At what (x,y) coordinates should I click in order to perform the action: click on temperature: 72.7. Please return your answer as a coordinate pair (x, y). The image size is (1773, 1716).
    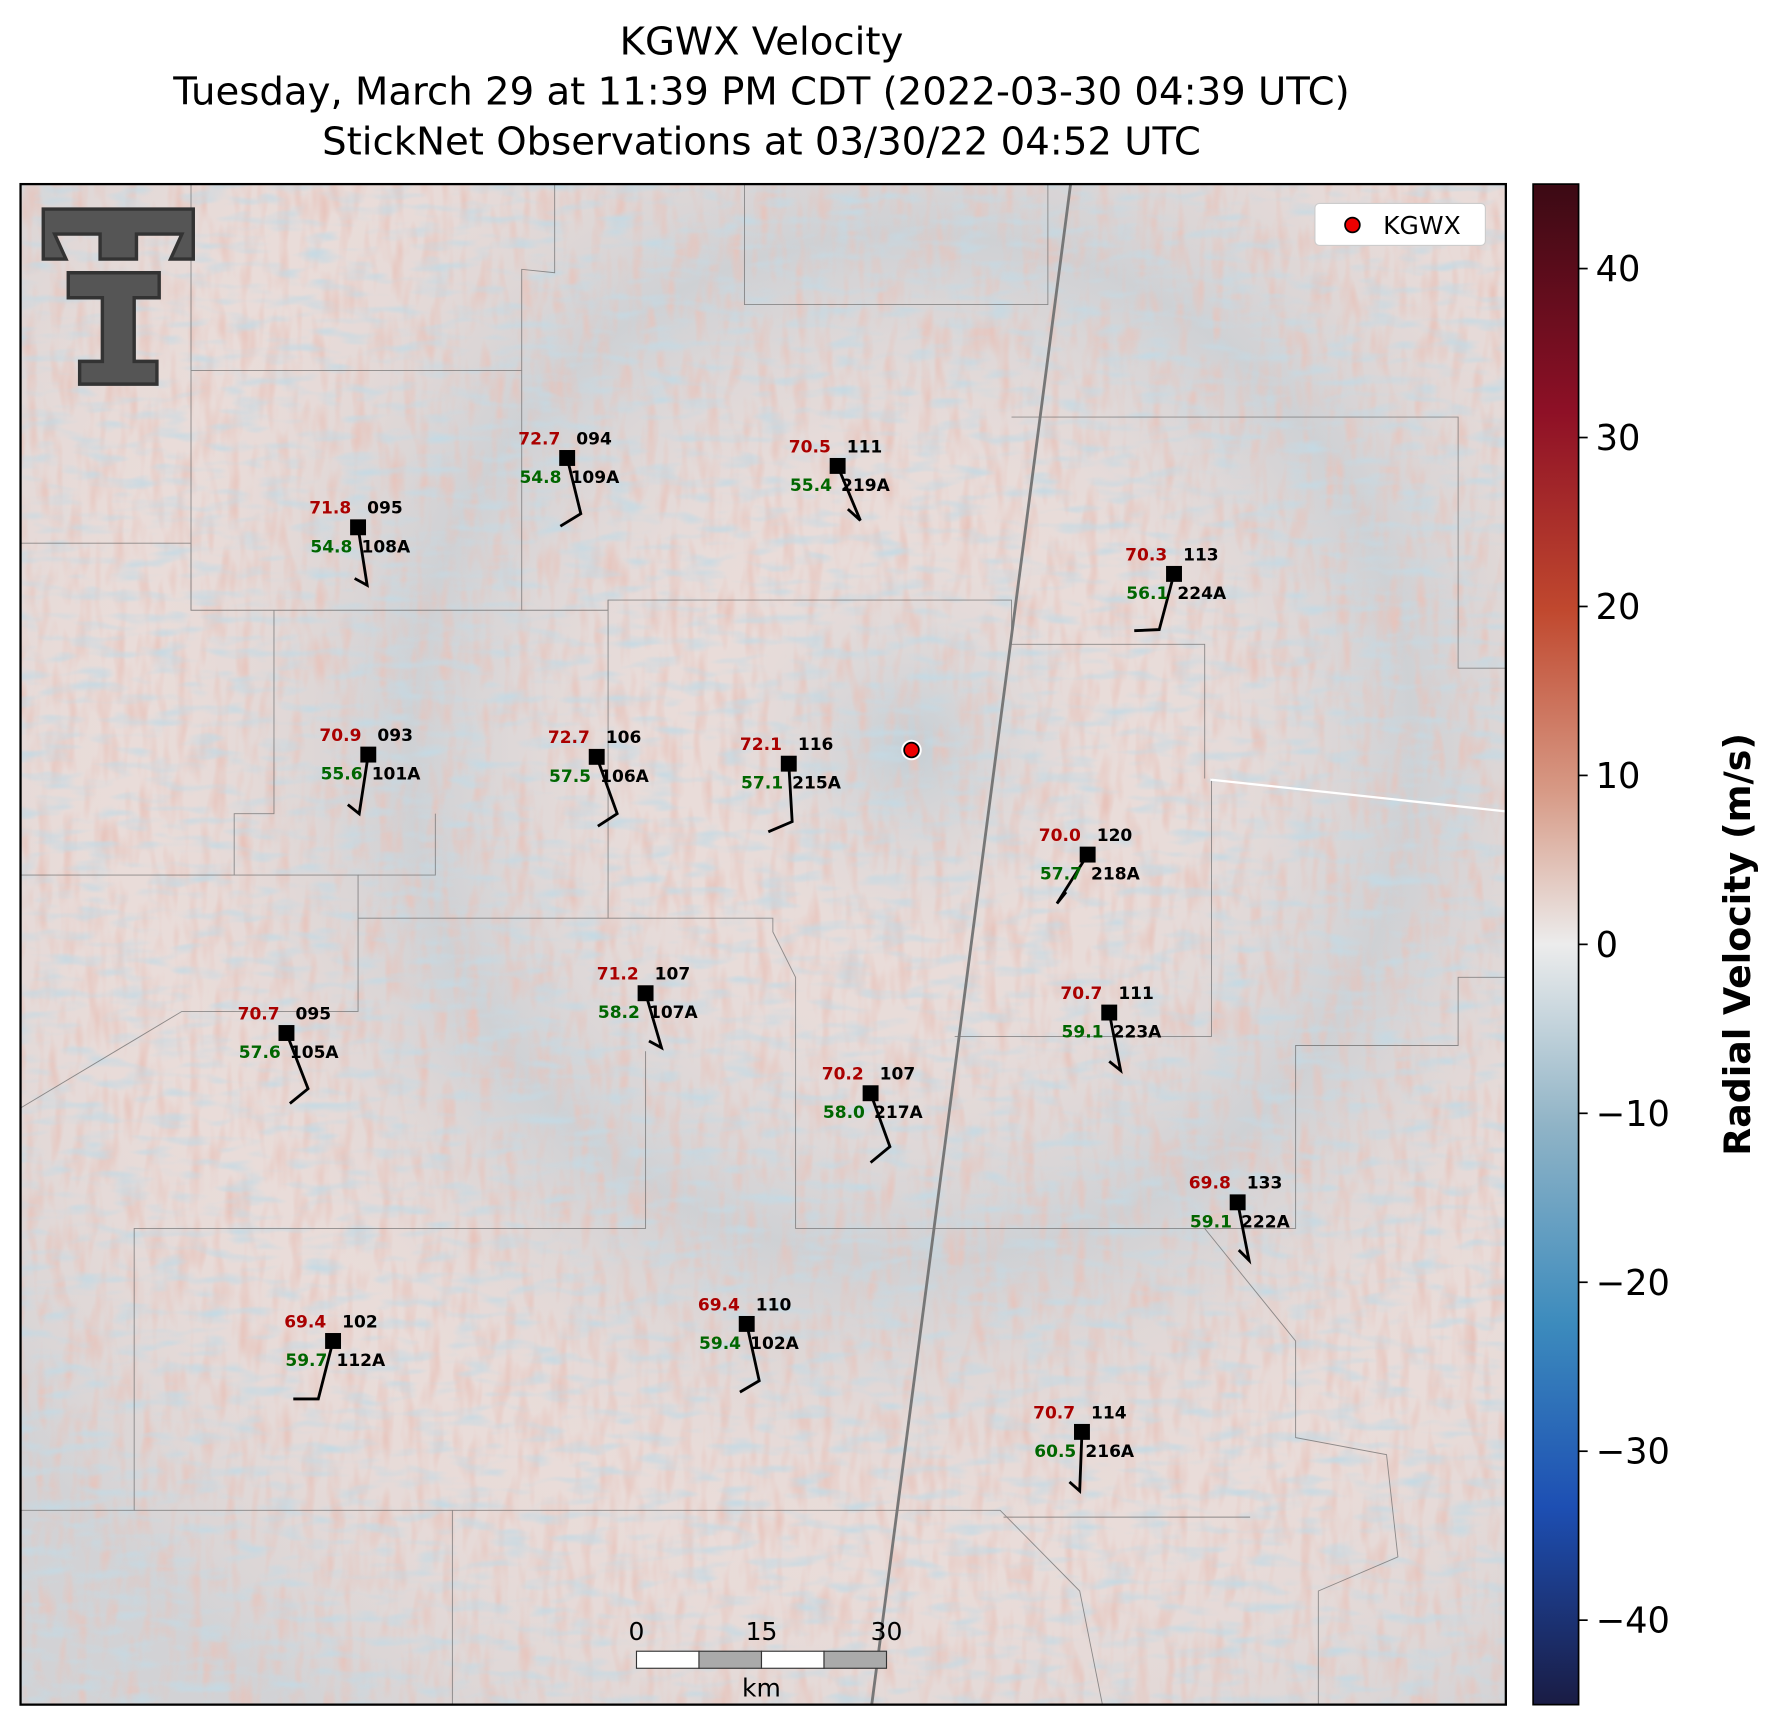
    Looking at the image, I should click on (569, 738).